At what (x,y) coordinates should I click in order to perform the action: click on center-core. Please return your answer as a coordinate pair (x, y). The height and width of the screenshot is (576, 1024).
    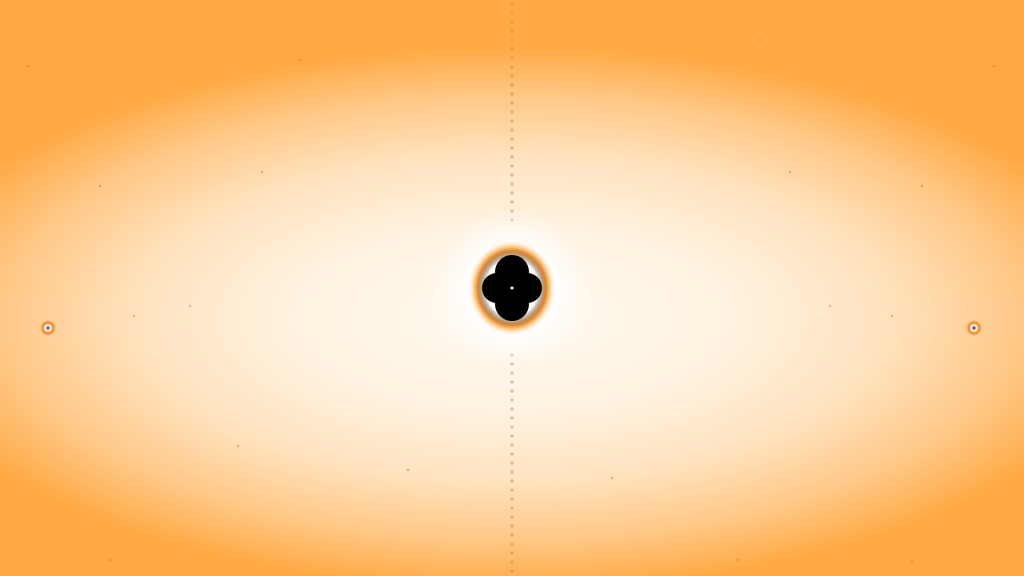
    Looking at the image, I should click on (512, 288).